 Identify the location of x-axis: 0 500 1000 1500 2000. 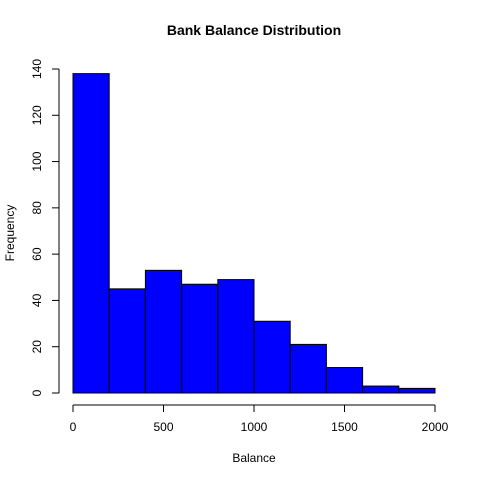
(259, 419).